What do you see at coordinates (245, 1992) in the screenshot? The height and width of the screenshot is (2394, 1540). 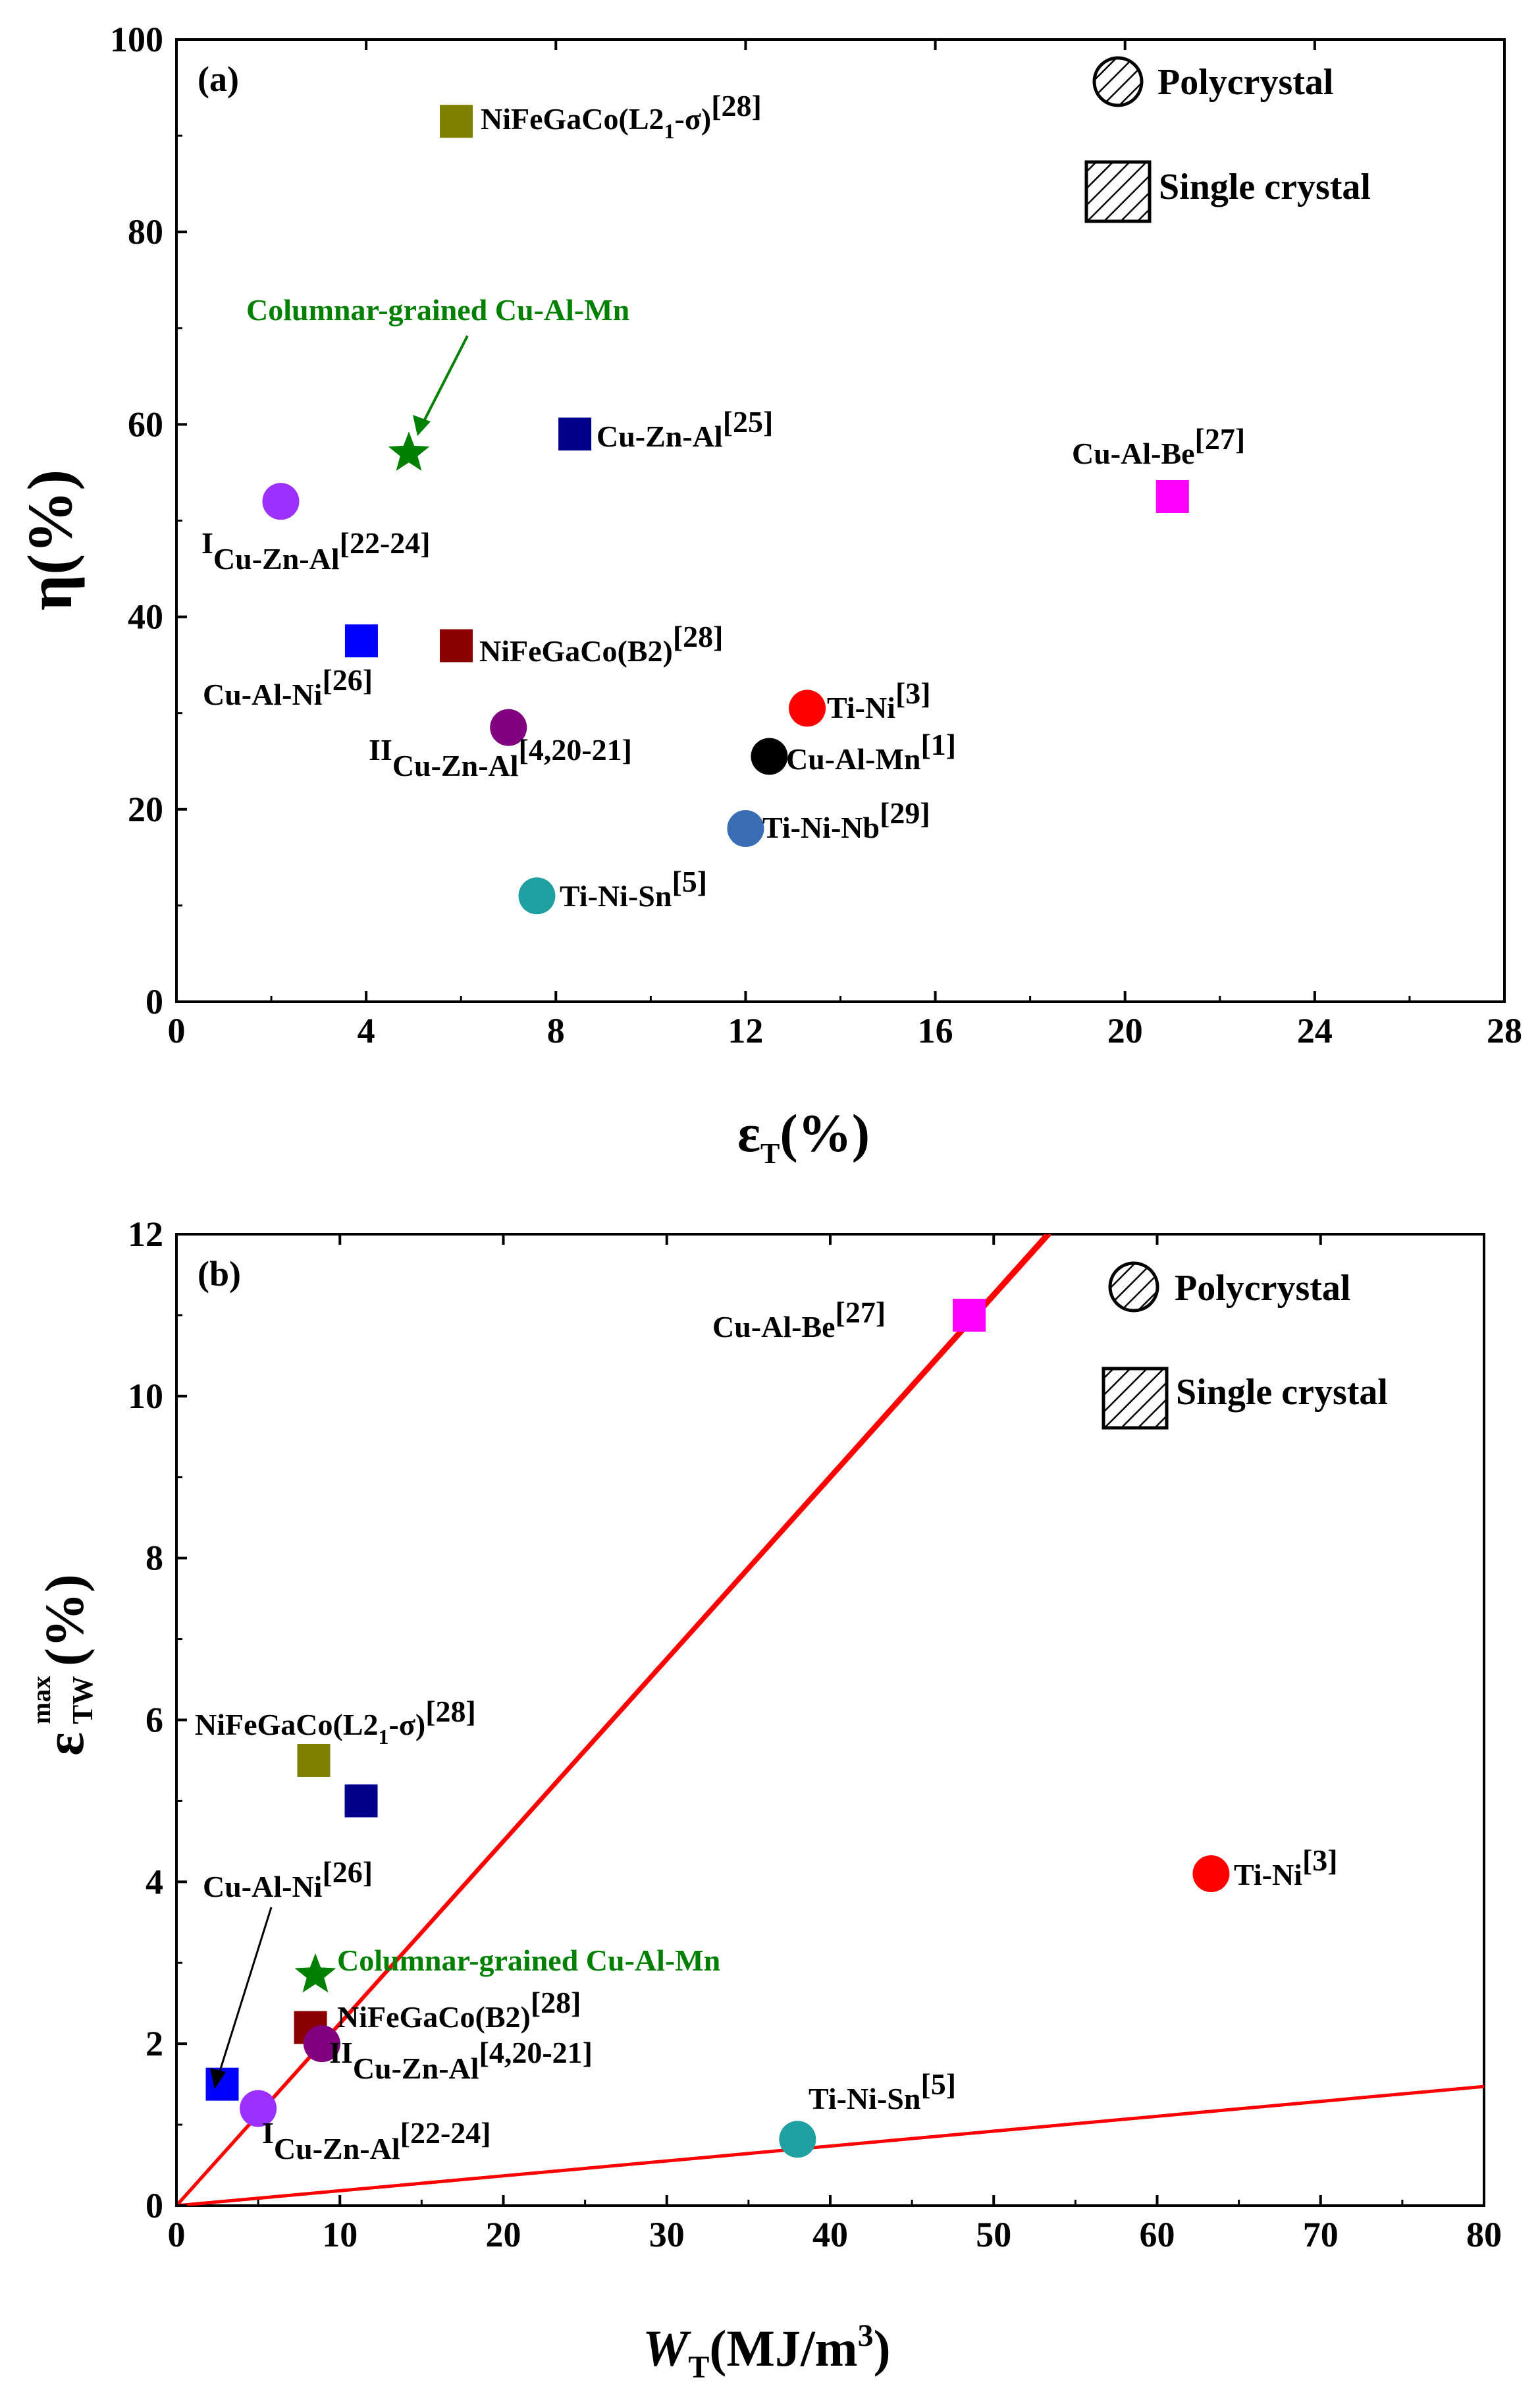 I see `cu-al-ni-arrow-shaft` at bounding box center [245, 1992].